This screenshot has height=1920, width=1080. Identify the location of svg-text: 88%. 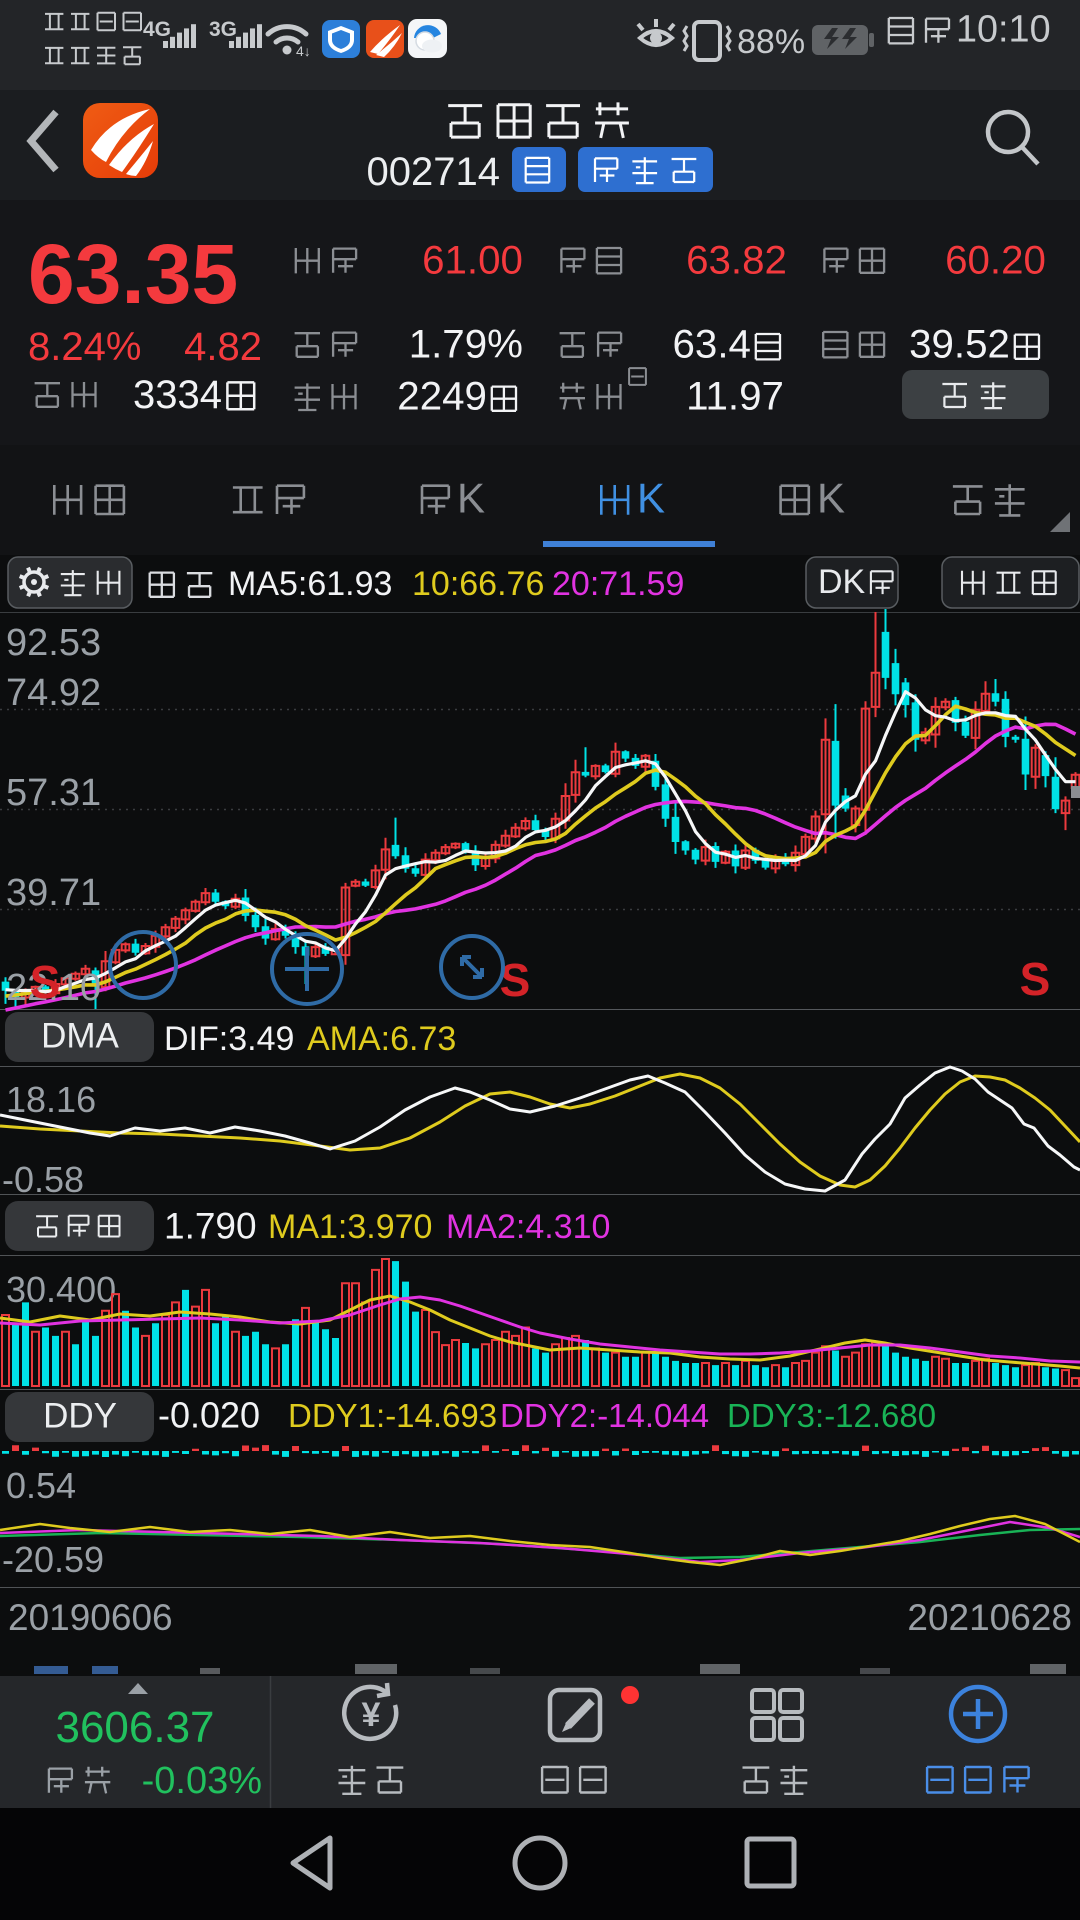
(771, 42).